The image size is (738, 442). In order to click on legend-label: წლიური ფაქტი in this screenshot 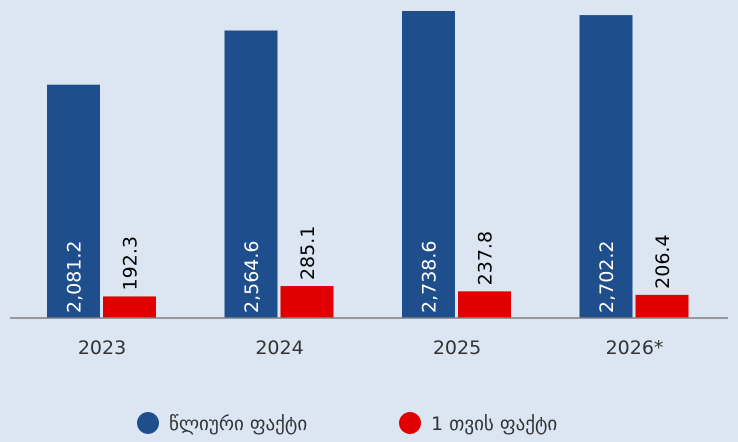, I will do `click(238, 424)`.